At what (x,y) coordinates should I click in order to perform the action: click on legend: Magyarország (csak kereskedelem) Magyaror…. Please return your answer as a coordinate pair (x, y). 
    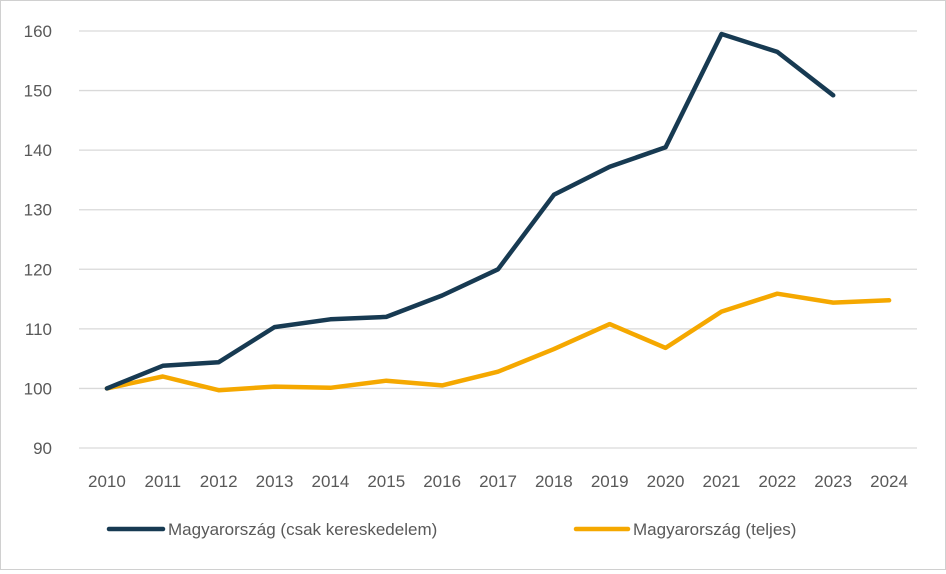
    Looking at the image, I should click on (452, 529).